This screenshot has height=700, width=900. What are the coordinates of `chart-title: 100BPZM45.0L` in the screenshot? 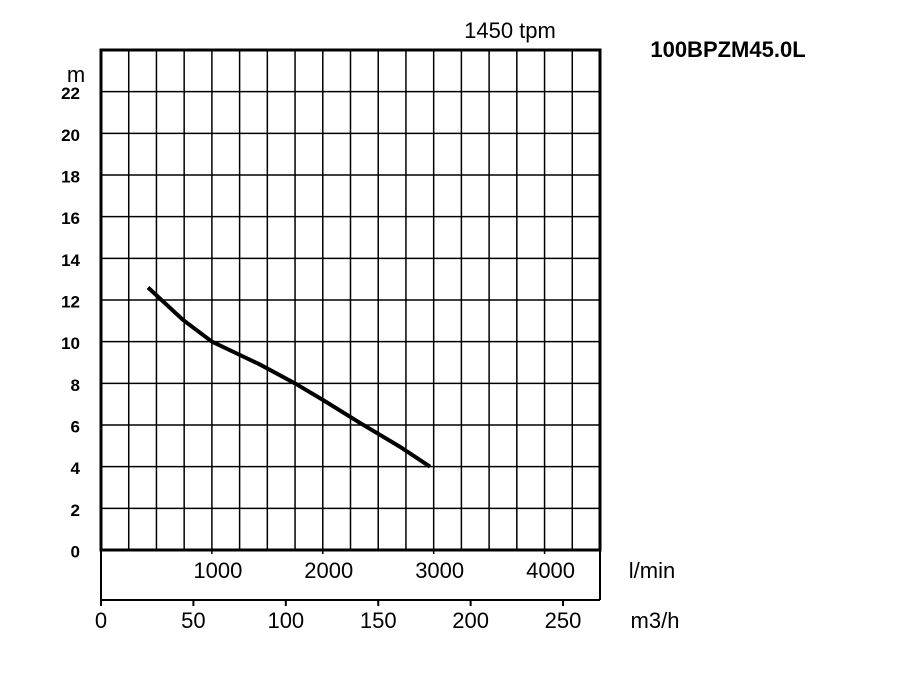 It's located at (727, 49).